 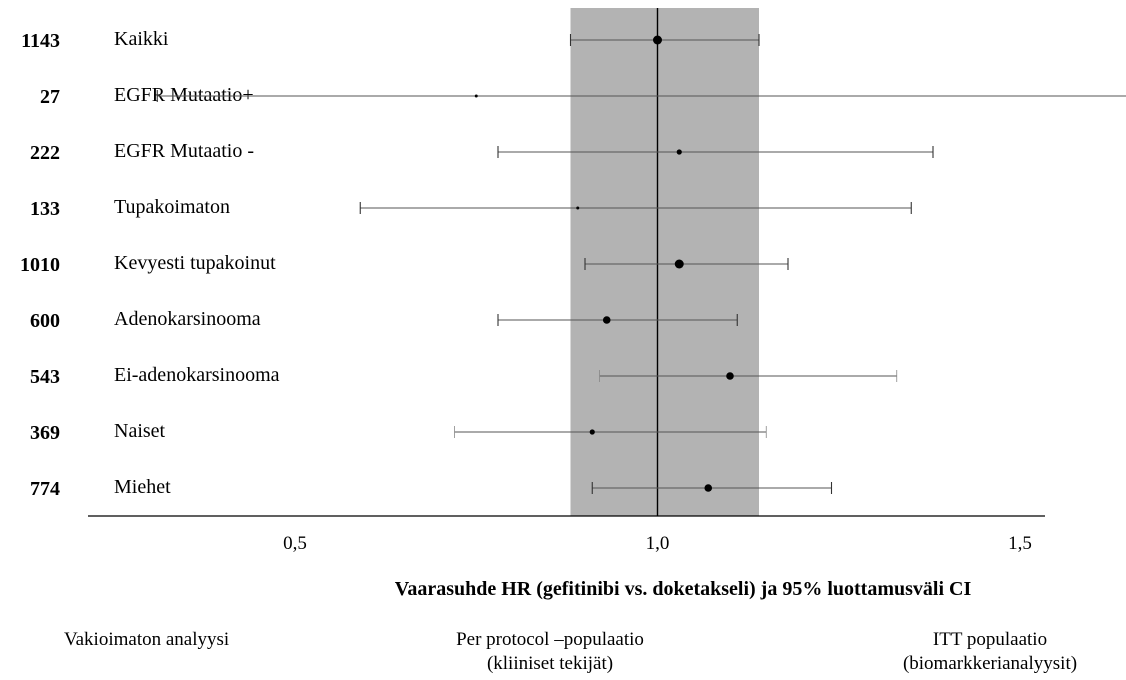 I want to click on footer-left-label: Vakioimaton analyysi, so click(x=147, y=639).